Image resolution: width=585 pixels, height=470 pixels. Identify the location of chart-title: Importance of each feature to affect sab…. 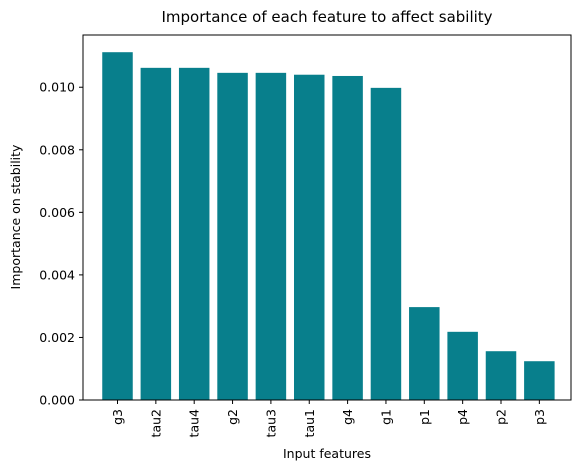
(326, 17).